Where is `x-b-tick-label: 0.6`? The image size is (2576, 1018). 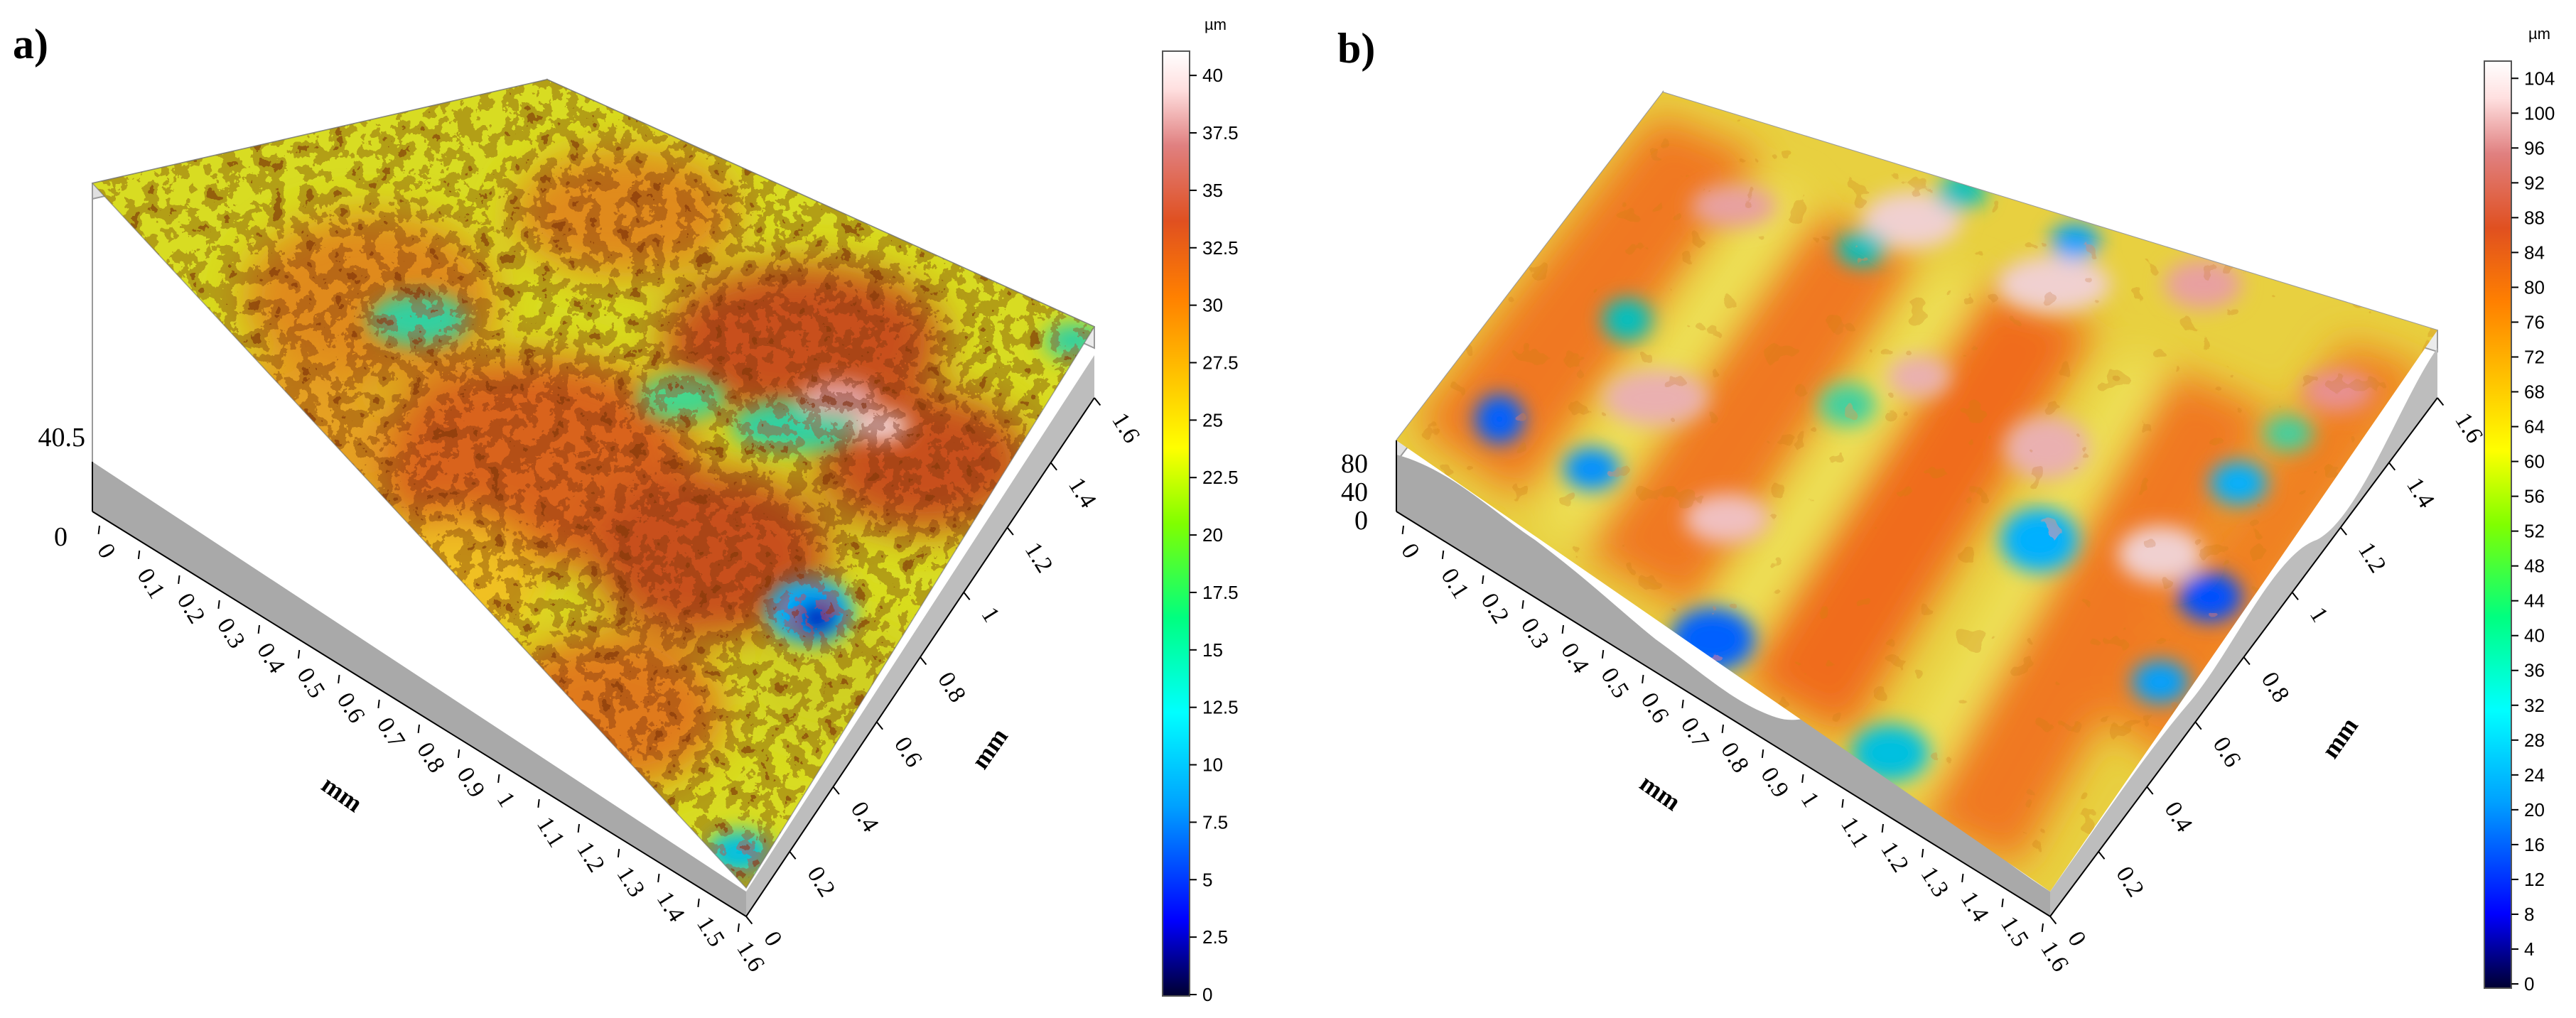 x-b-tick-label: 0.6 is located at coordinates (1655, 708).